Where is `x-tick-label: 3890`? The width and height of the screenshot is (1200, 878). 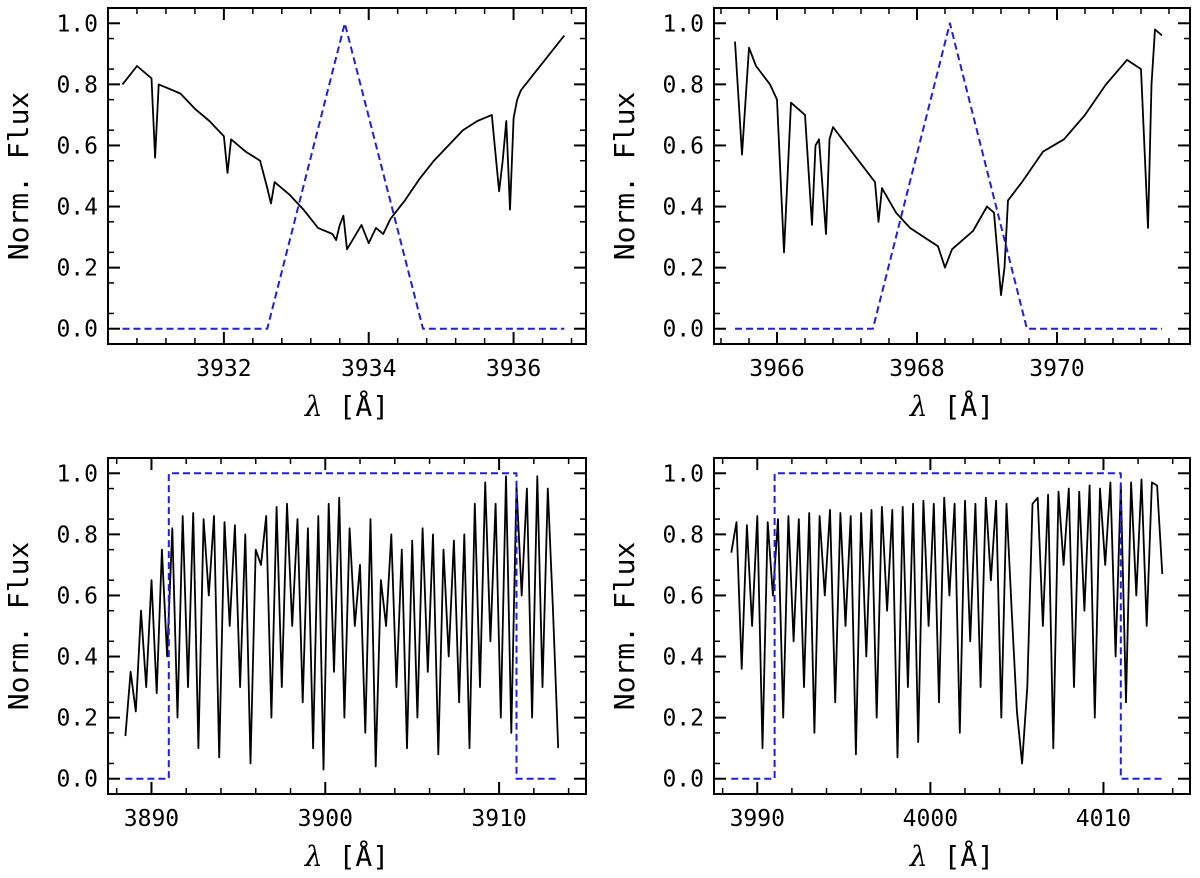
x-tick-label: 3890 is located at coordinates (151, 819).